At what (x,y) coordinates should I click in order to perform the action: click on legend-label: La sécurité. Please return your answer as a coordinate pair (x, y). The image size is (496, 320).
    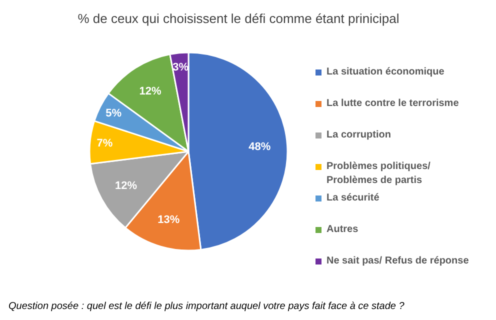
    Looking at the image, I should click on (353, 198).